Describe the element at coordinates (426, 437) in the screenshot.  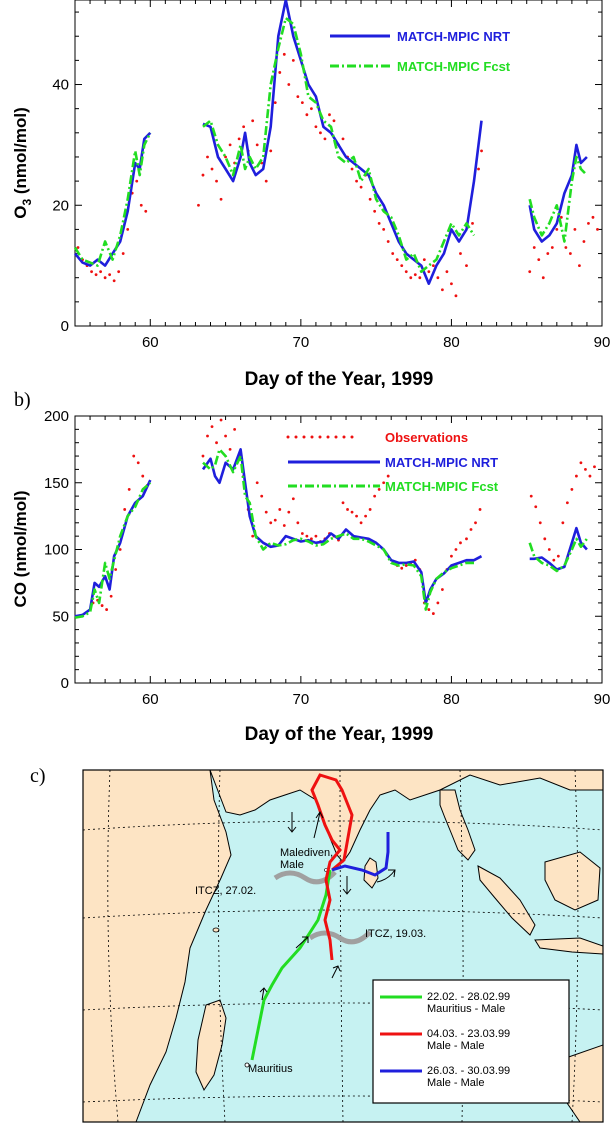
I see `co-legend-label-0: Observations` at that location.